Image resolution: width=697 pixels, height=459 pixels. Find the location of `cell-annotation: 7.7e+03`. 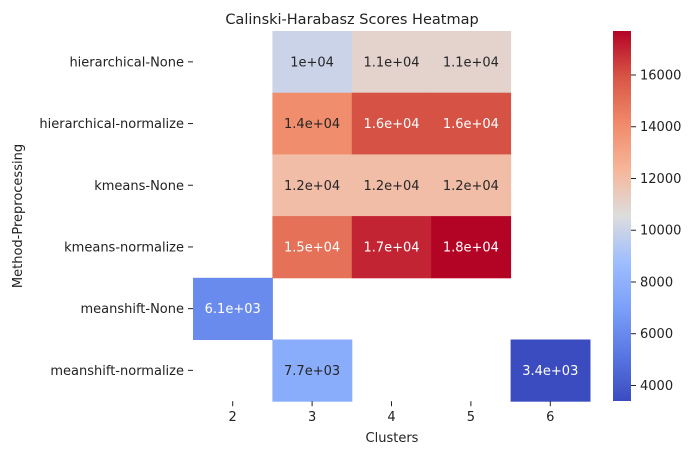

cell-annotation: 7.7e+03 is located at coordinates (312, 371).